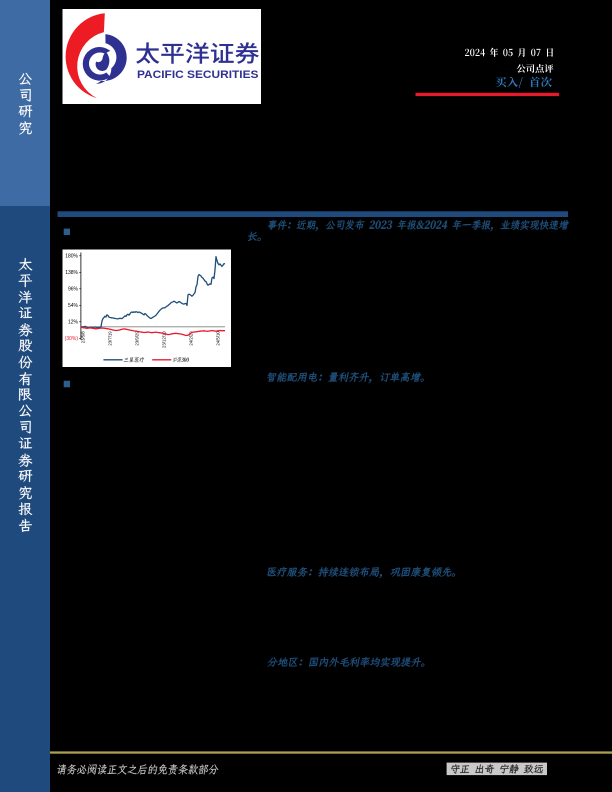 The height and width of the screenshot is (792, 612). What do you see at coordinates (73, 323) in the screenshot?
I see `svg-text: 12%` at bounding box center [73, 323].